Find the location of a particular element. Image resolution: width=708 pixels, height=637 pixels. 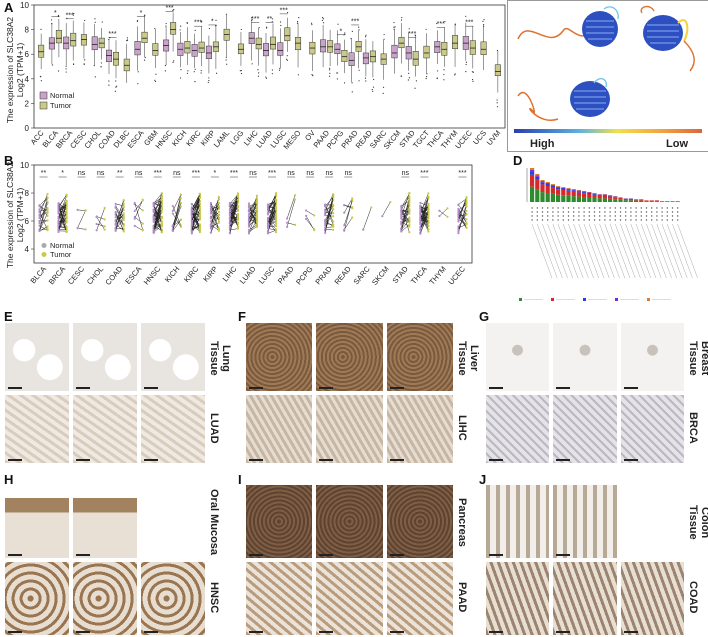

x-tick-label: PCPG is located at coordinates (304, 275).